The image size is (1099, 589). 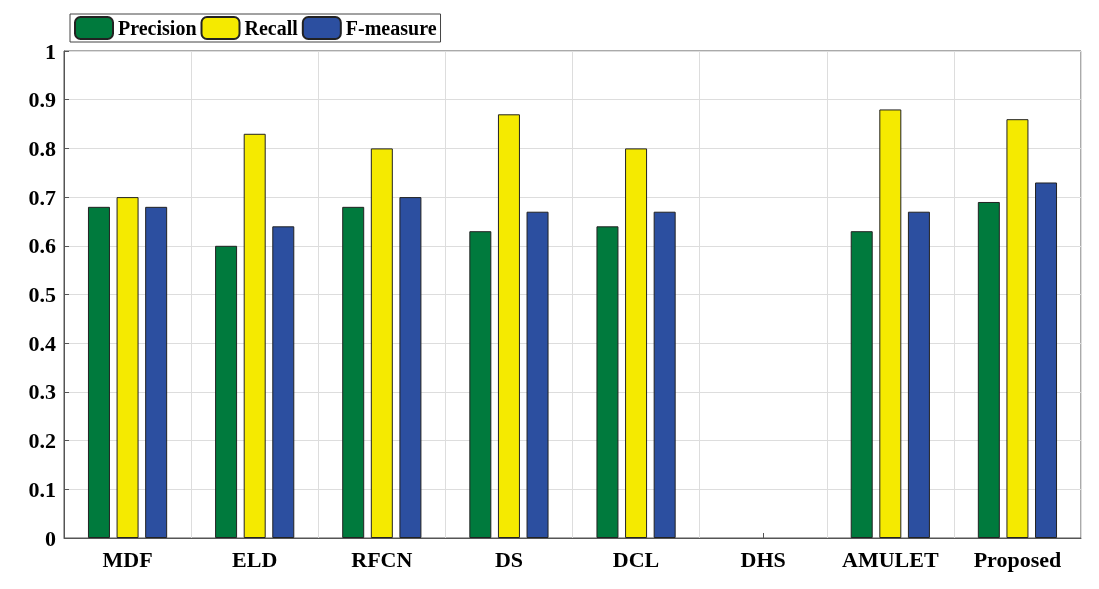 What do you see at coordinates (42, 392) in the screenshot?
I see `y-tick-label: 0.3` at bounding box center [42, 392].